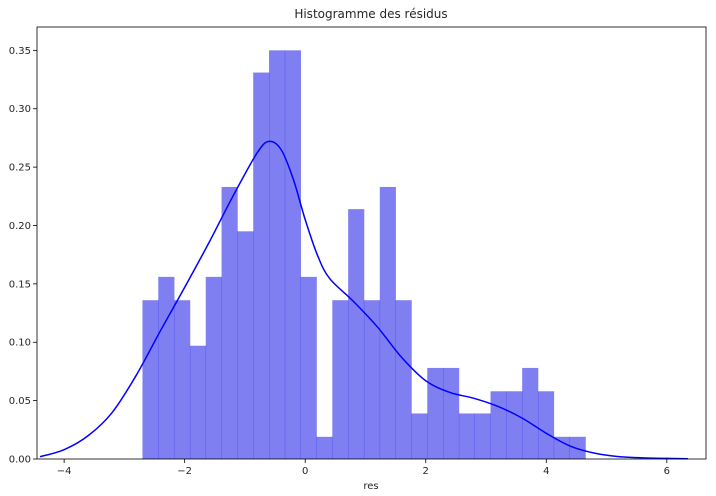 The image size is (716, 496). What do you see at coordinates (20, 168) in the screenshot?
I see `y-tick-label: 0.25` at bounding box center [20, 168].